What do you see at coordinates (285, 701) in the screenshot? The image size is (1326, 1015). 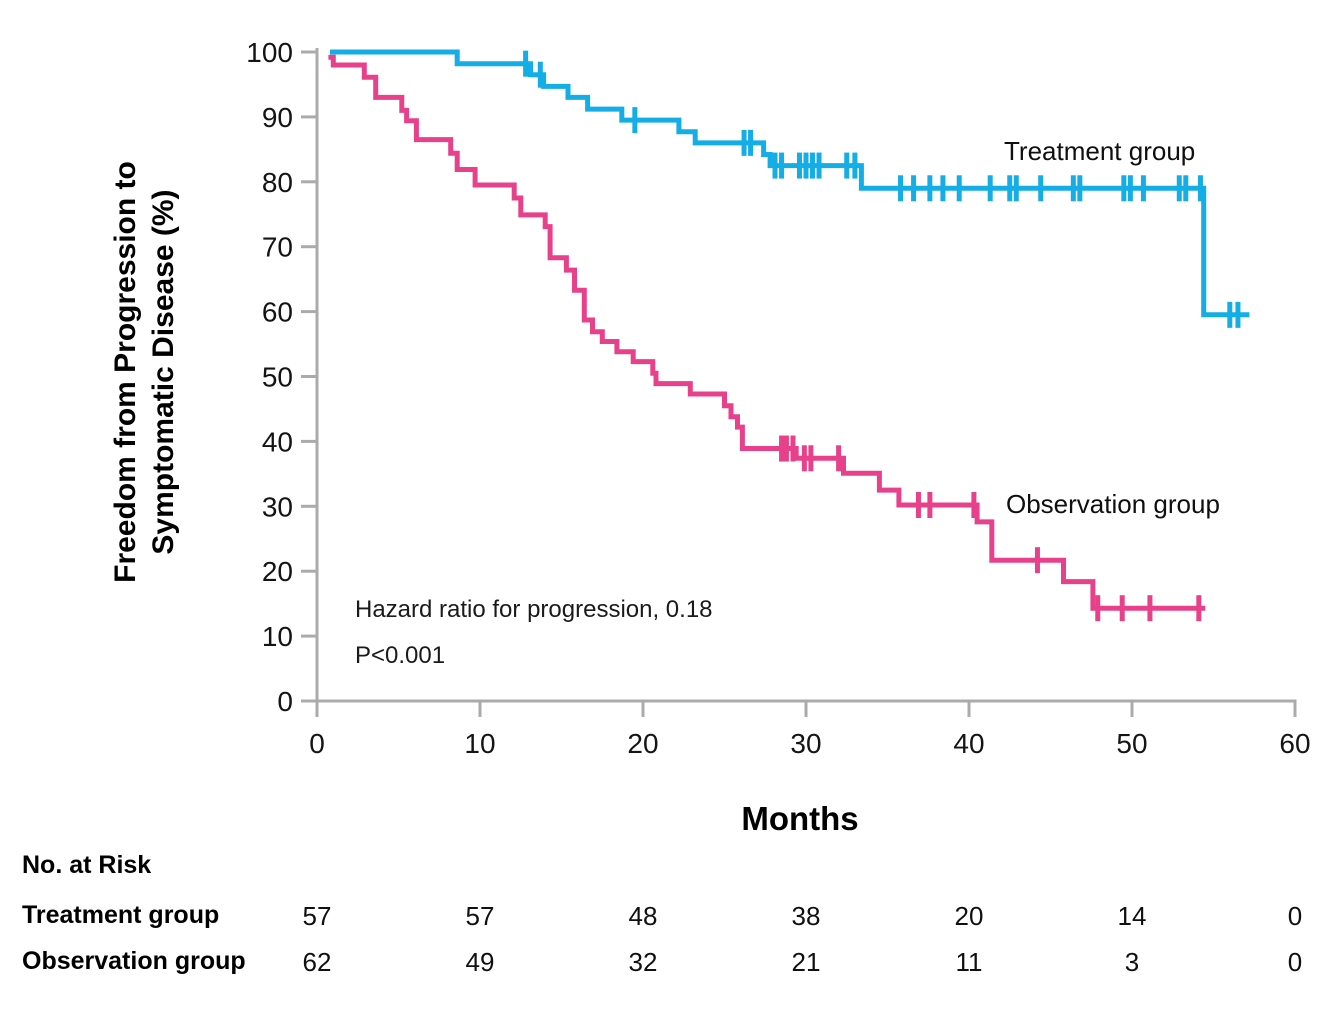 I see `y-tick-label: 0` at bounding box center [285, 701].